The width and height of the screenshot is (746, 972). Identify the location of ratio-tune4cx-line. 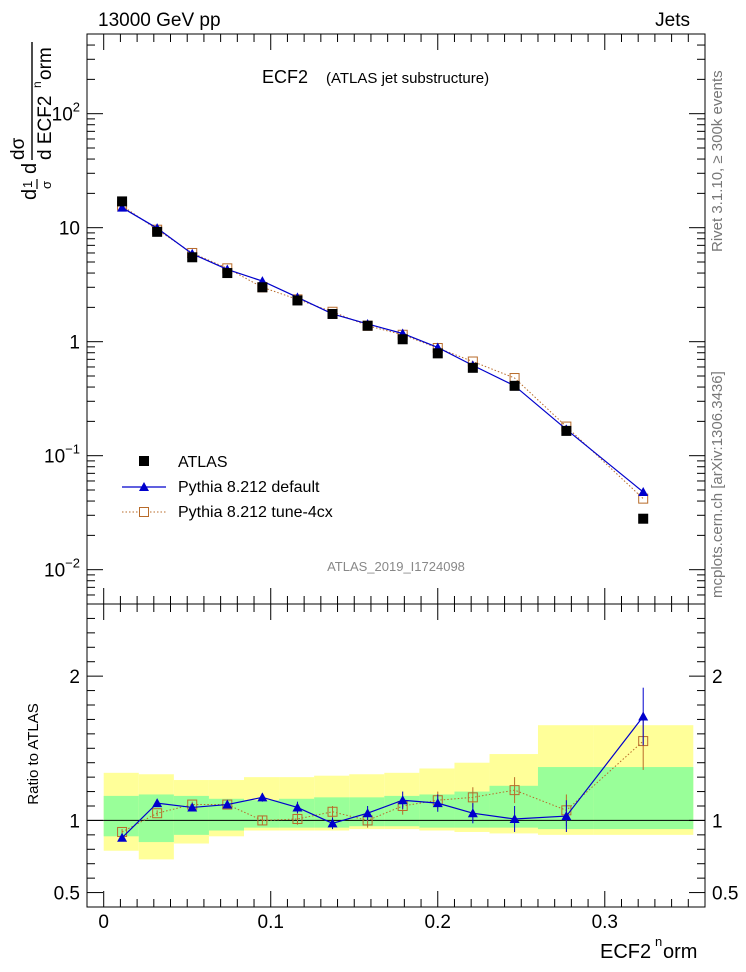
(382, 786).